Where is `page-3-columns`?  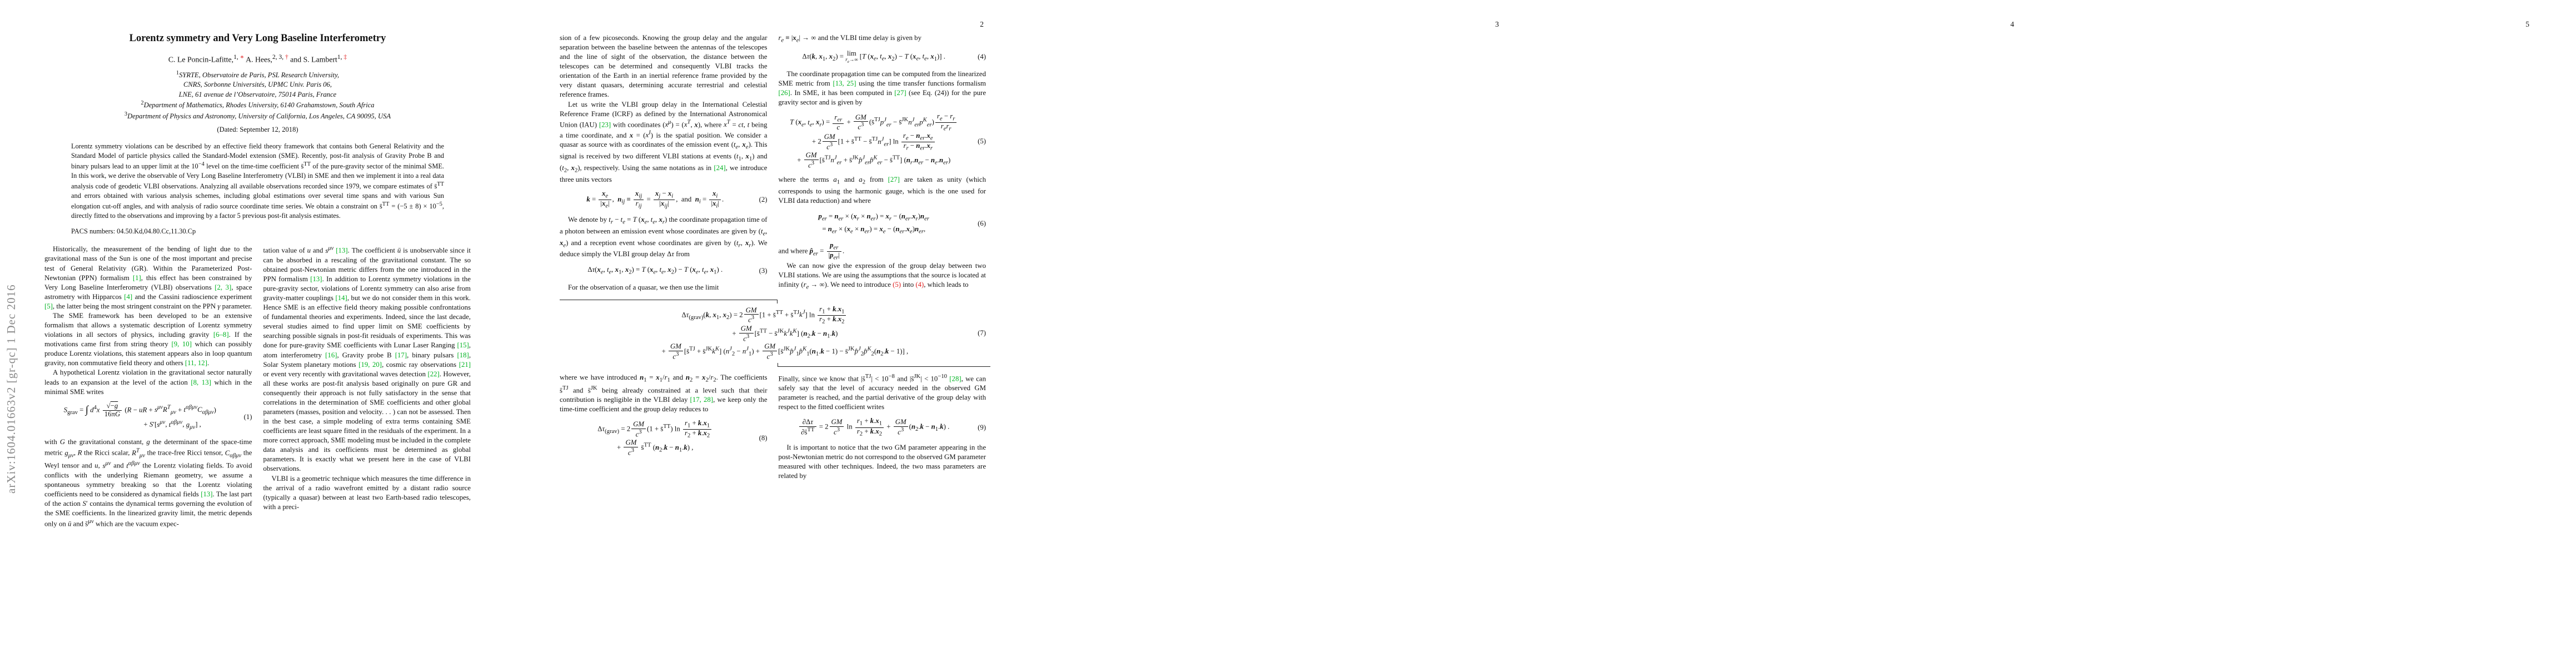
page-3-columns is located at coordinates (1288, 333).